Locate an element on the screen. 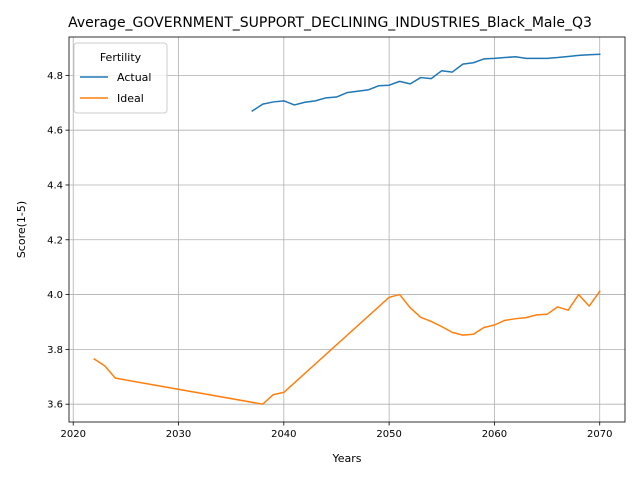  legend-title: Fertility is located at coordinates (121, 57).